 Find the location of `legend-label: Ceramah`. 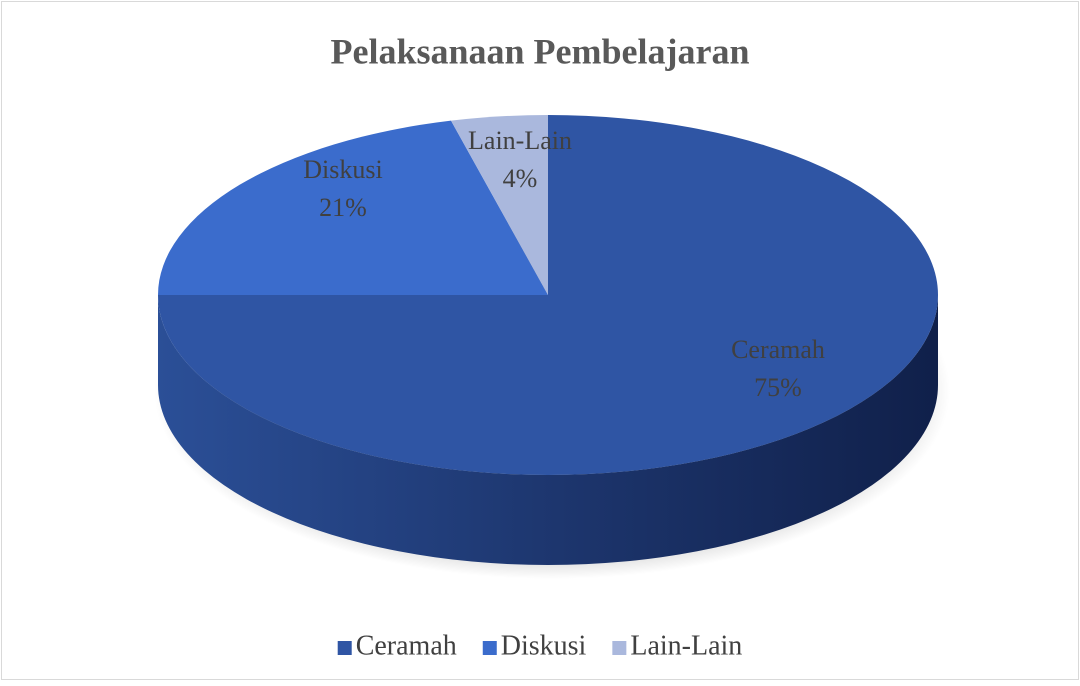

legend-label: Ceramah is located at coordinates (406, 645).